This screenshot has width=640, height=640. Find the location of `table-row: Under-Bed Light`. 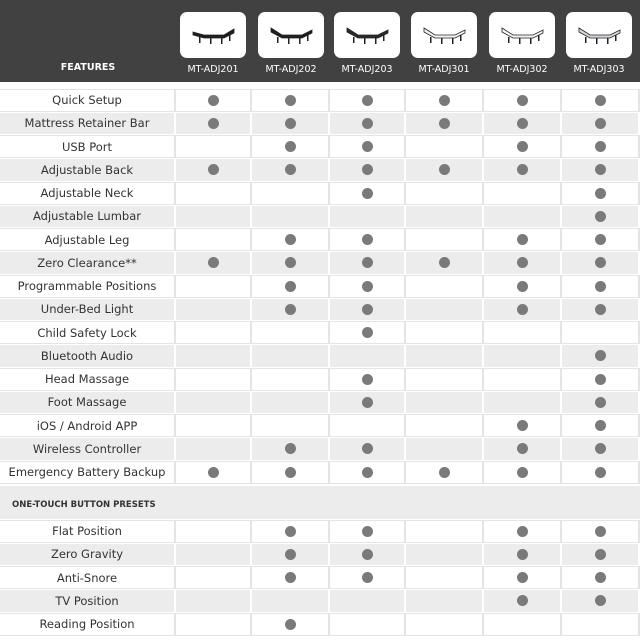

table-row: Under-Bed Light is located at coordinates (320, 309).